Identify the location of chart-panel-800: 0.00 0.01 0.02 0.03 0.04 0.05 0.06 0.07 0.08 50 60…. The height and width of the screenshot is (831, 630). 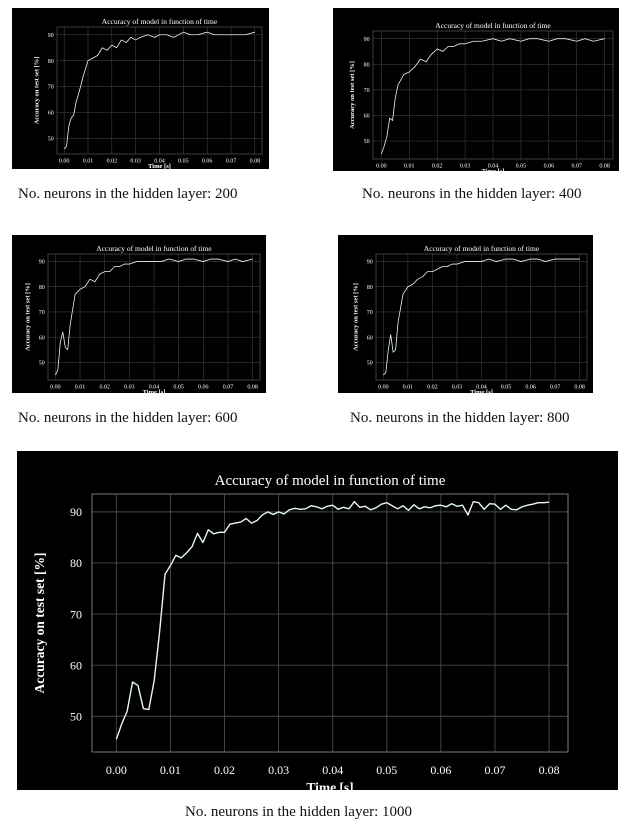
(465, 314).